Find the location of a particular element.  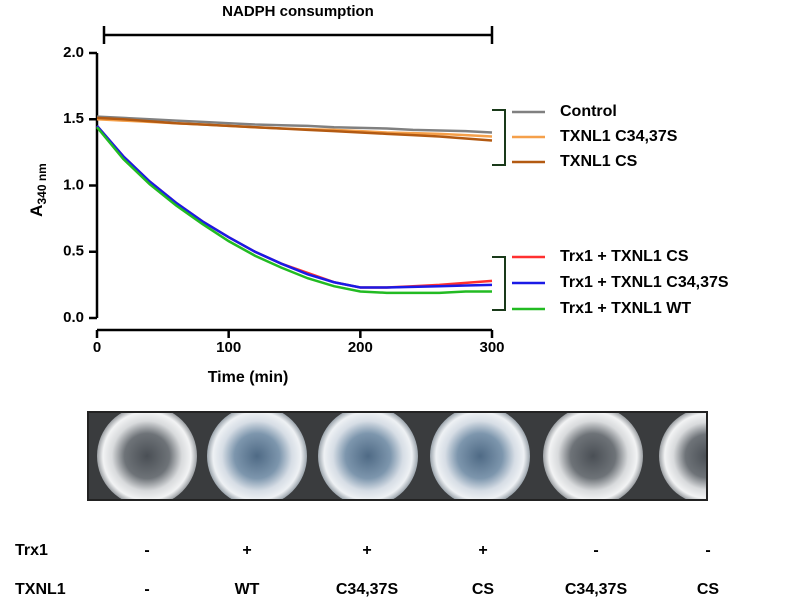

legend-label: Trx1 + TXNL1 CS is located at coordinates (624, 256).